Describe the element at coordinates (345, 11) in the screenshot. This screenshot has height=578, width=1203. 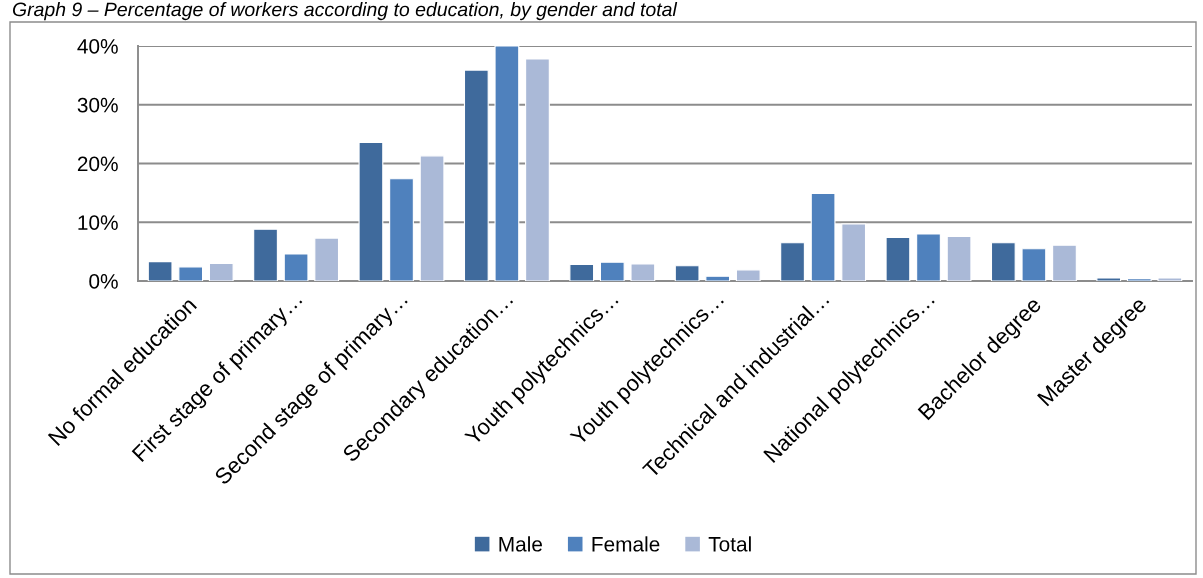
I see `chart-title: Graph 9 – Percentage of workers according to education, by gender and total` at that location.